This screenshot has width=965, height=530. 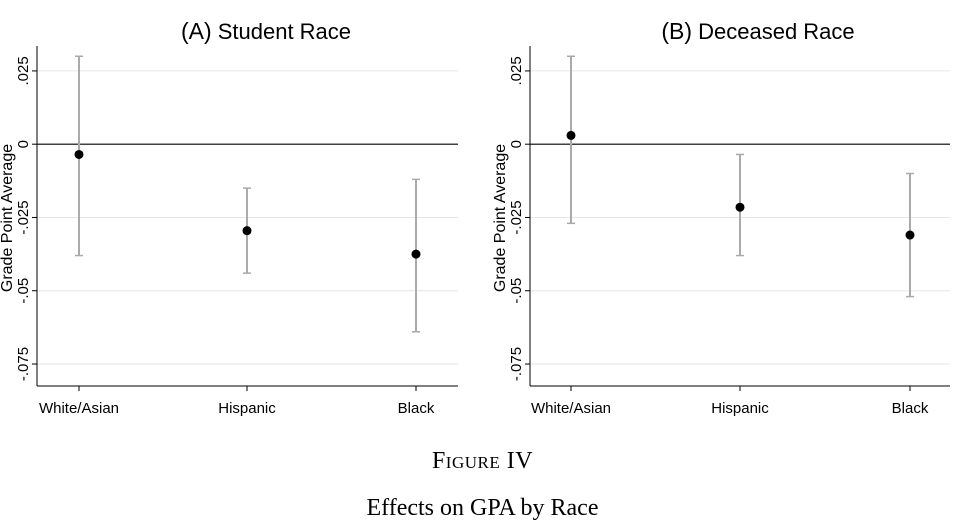 What do you see at coordinates (482, 508) in the screenshot?
I see `figure-caption: Effects on GPA by Race` at bounding box center [482, 508].